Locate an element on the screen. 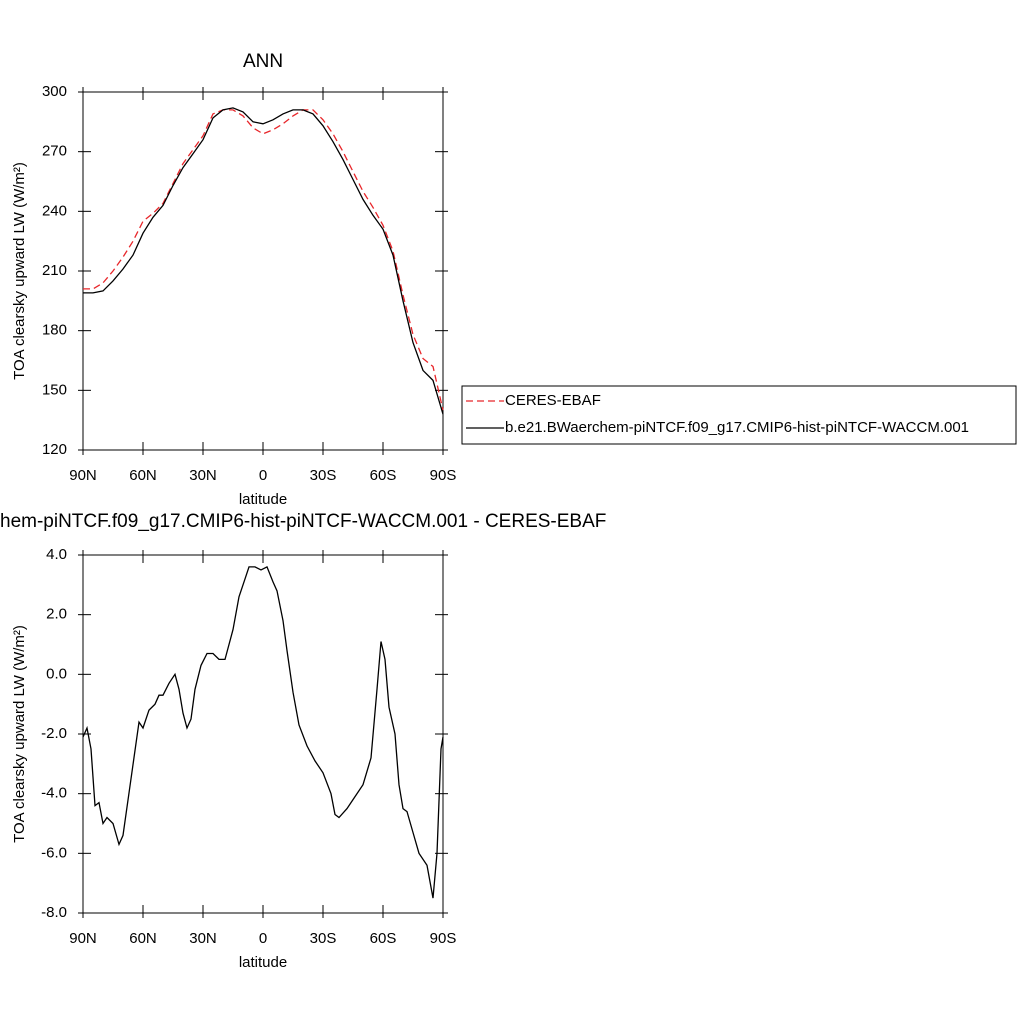 The height and width of the screenshot is (1024, 1024). y-tick-label: -6.0 is located at coordinates (54, 852).